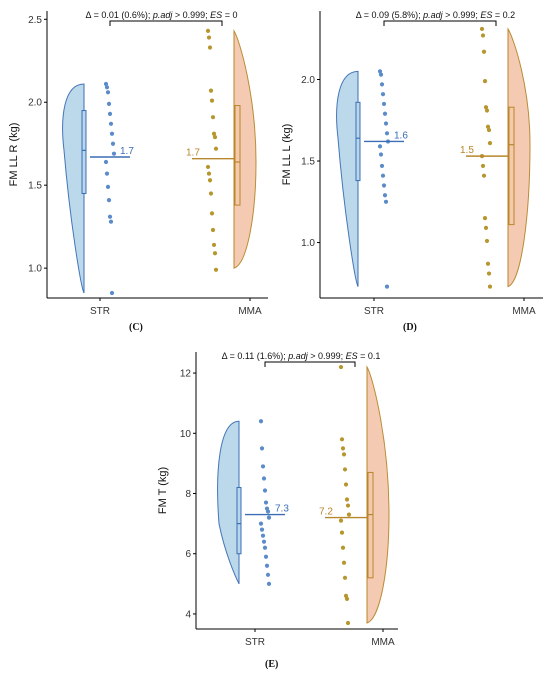  What do you see at coordinates (255, 356) in the screenshot?
I see `annotation-part: Δ = 0.11 (1.6%);` at bounding box center [255, 356].